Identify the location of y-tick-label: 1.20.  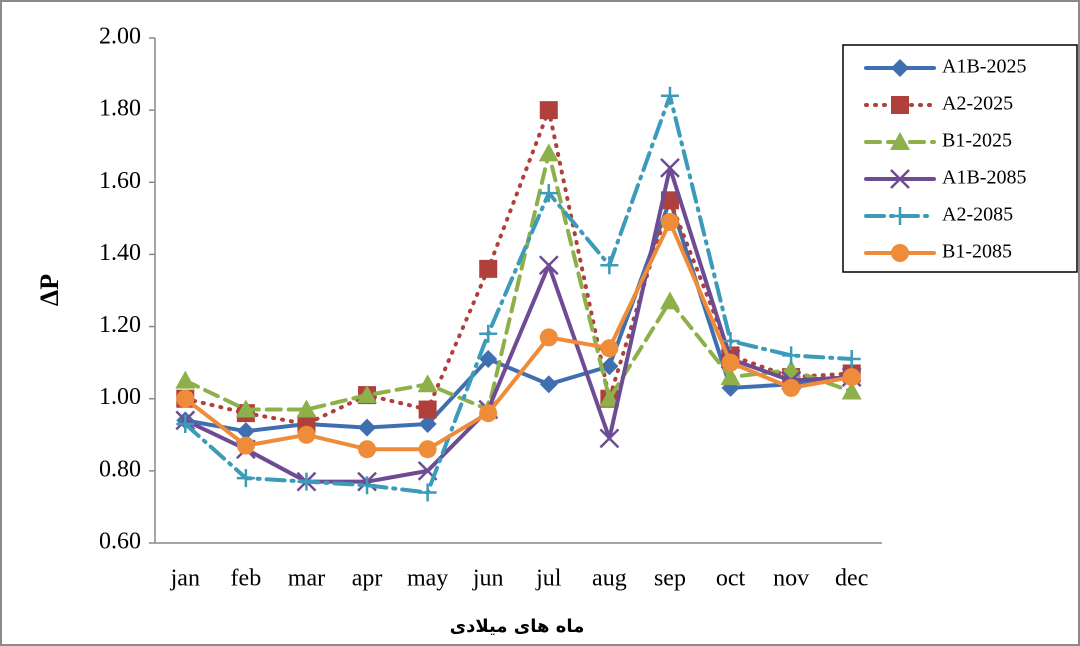
(120, 325).